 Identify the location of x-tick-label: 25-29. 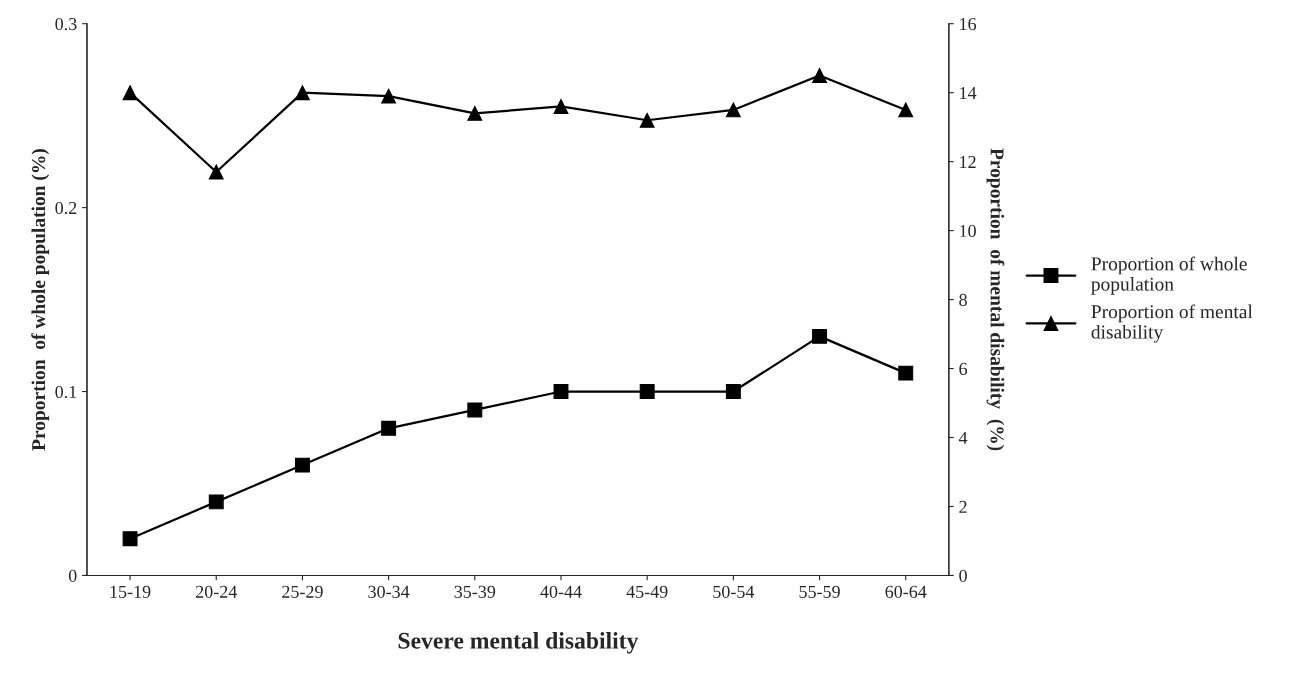
(302, 591).